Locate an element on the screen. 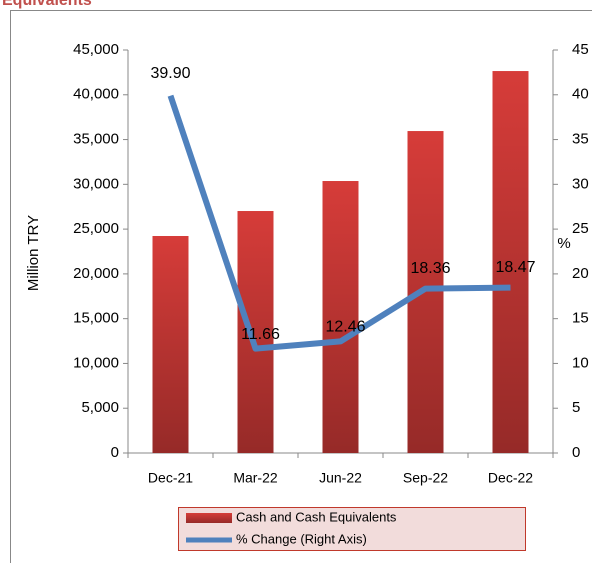  y-tick-label: 0 is located at coordinates (115, 452).